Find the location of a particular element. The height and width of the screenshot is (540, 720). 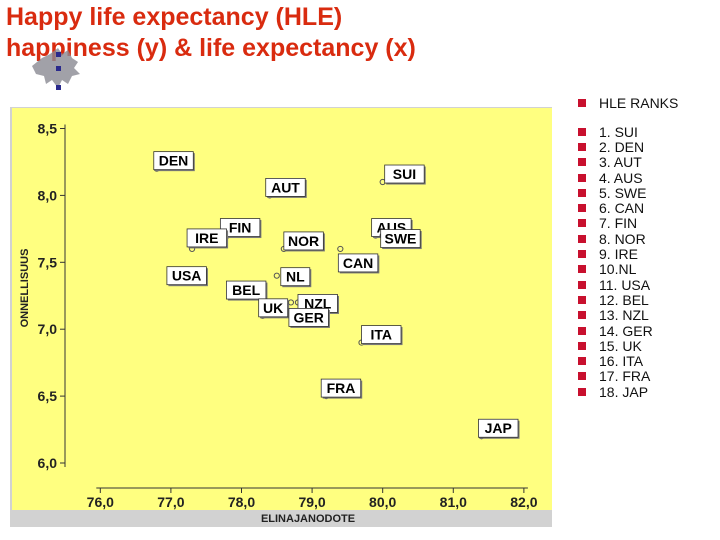

point-label: SWE is located at coordinates (400, 239).